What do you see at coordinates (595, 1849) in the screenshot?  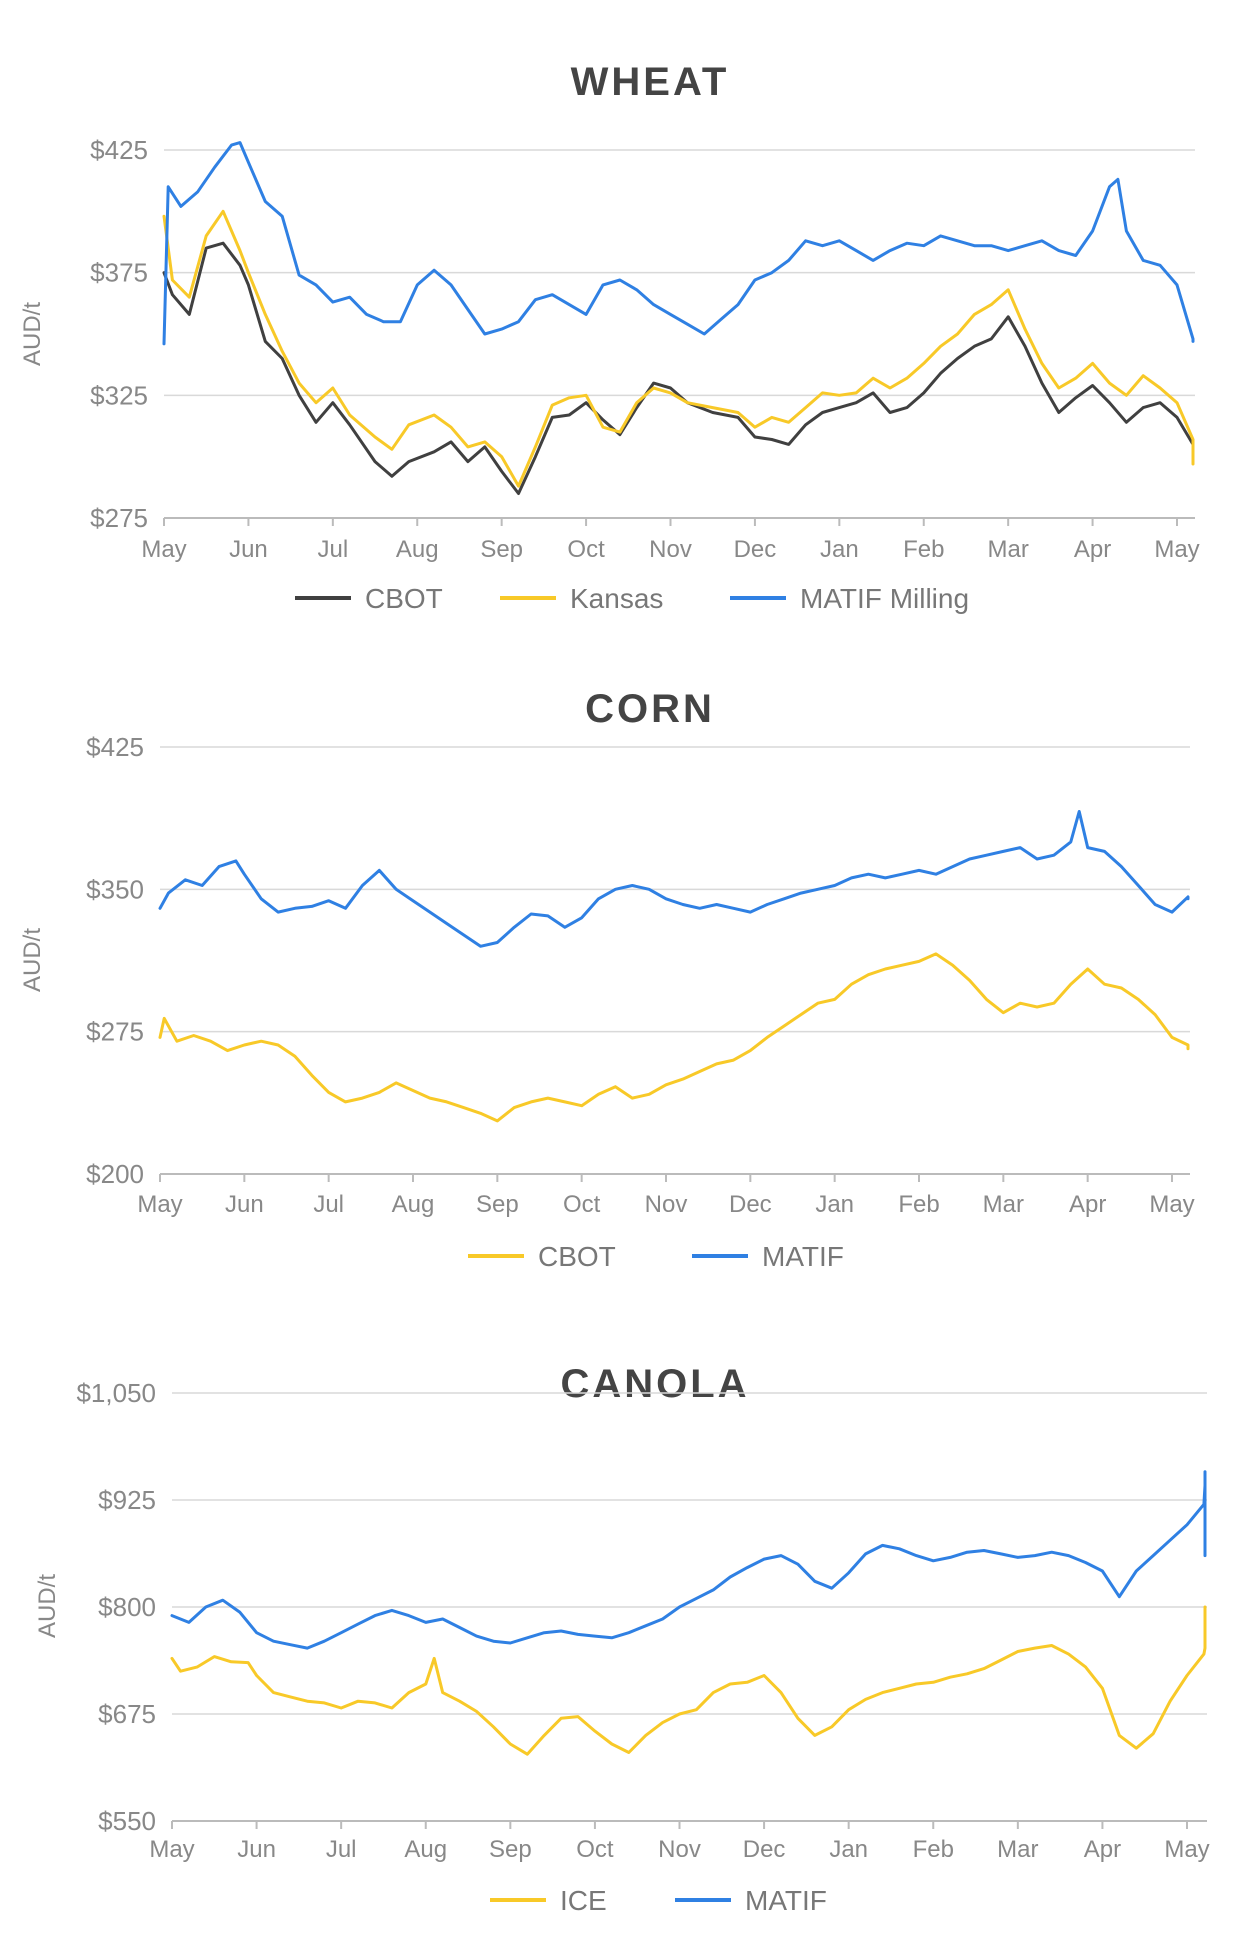 I see `canola-x-tick-label: Oct` at bounding box center [595, 1849].